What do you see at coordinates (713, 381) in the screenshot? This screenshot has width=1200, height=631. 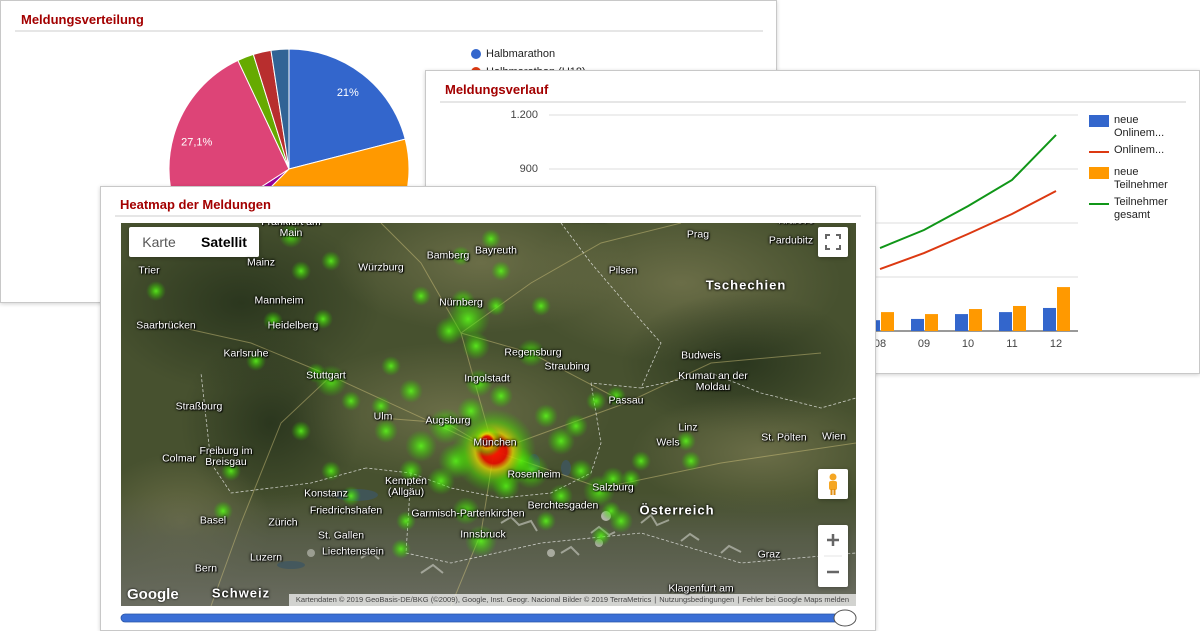 I see `place-label: Krumau an der Moldau` at bounding box center [713, 381].